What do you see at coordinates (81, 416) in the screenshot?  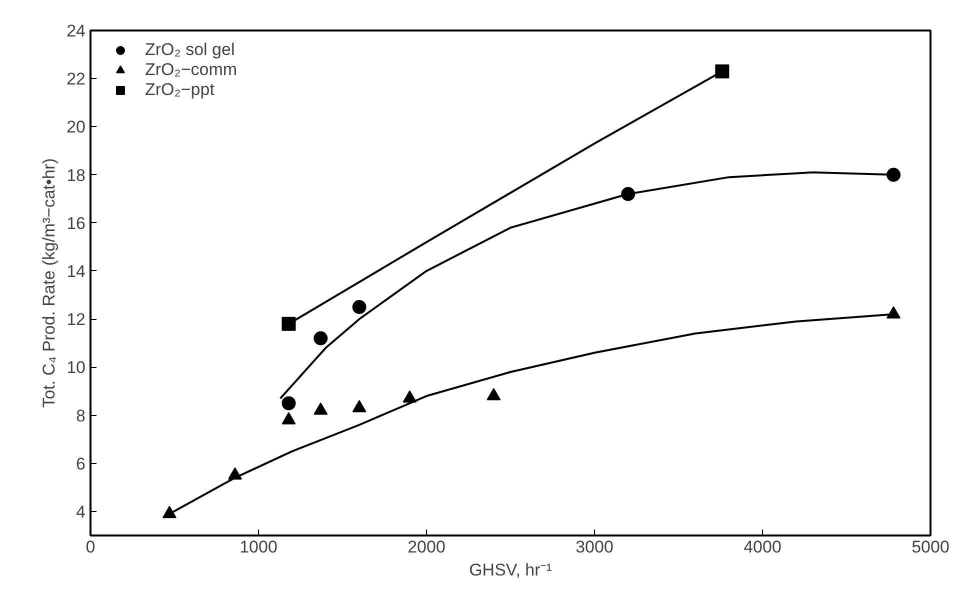 I see `y-tick-label: 8` at bounding box center [81, 416].